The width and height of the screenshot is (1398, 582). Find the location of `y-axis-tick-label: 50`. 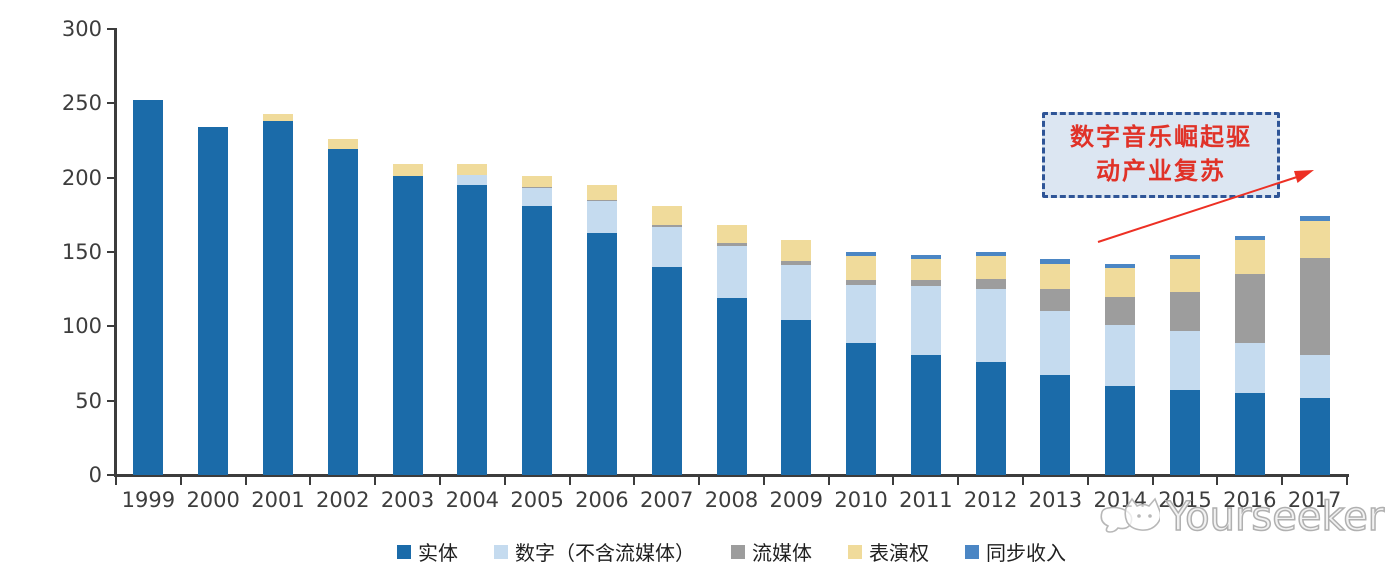

y-axis-tick-label: 50 is located at coordinates (88, 400).